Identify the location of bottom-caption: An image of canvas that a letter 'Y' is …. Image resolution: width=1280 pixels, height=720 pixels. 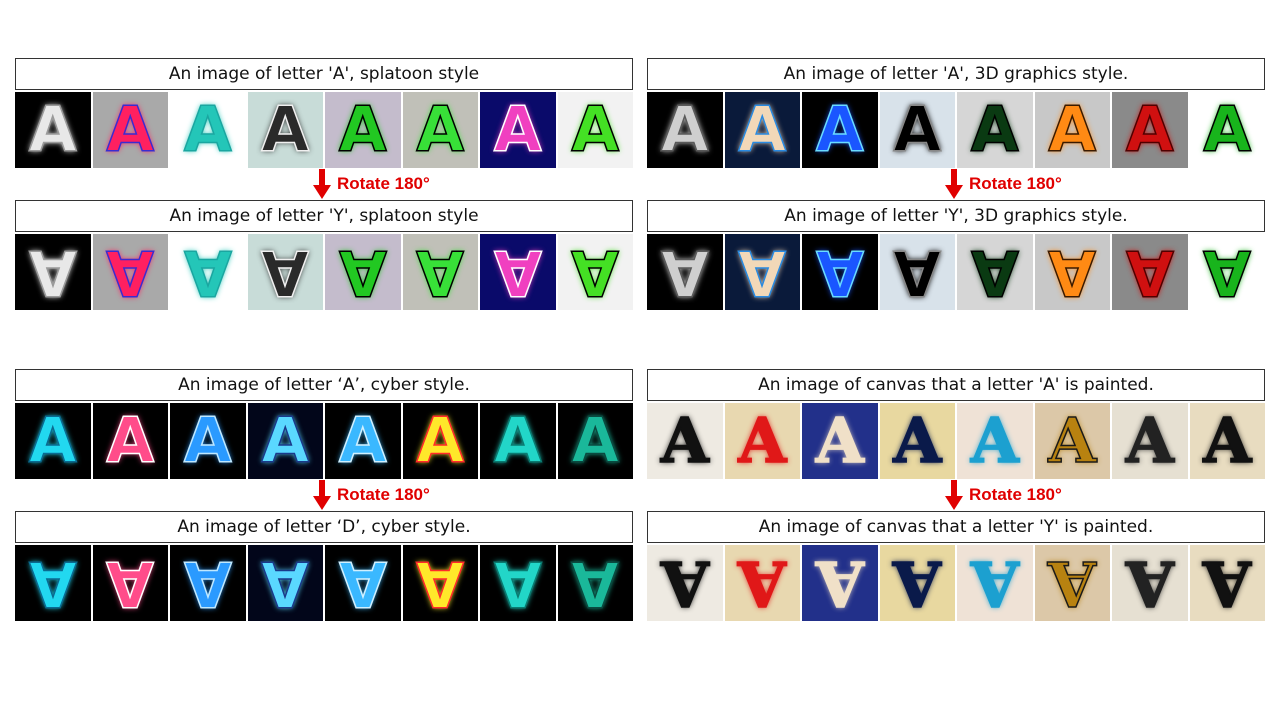
(956, 527).